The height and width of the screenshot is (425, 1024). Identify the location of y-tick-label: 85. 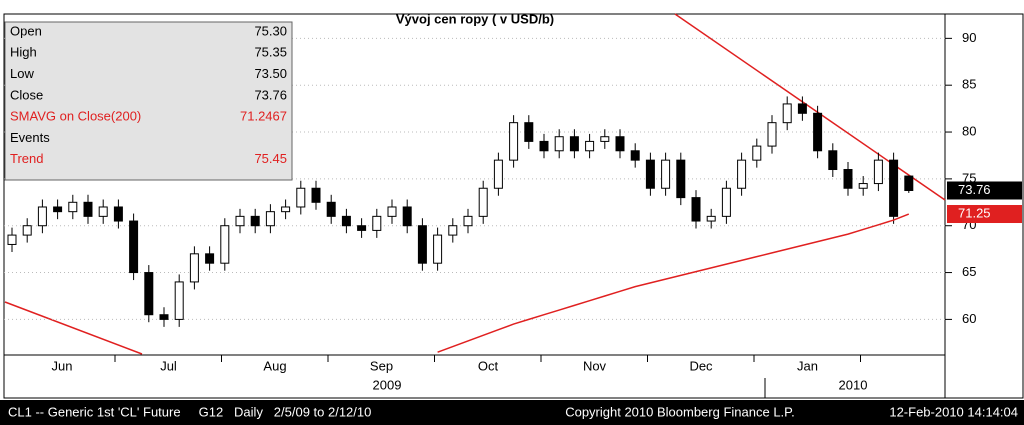
(969, 84).